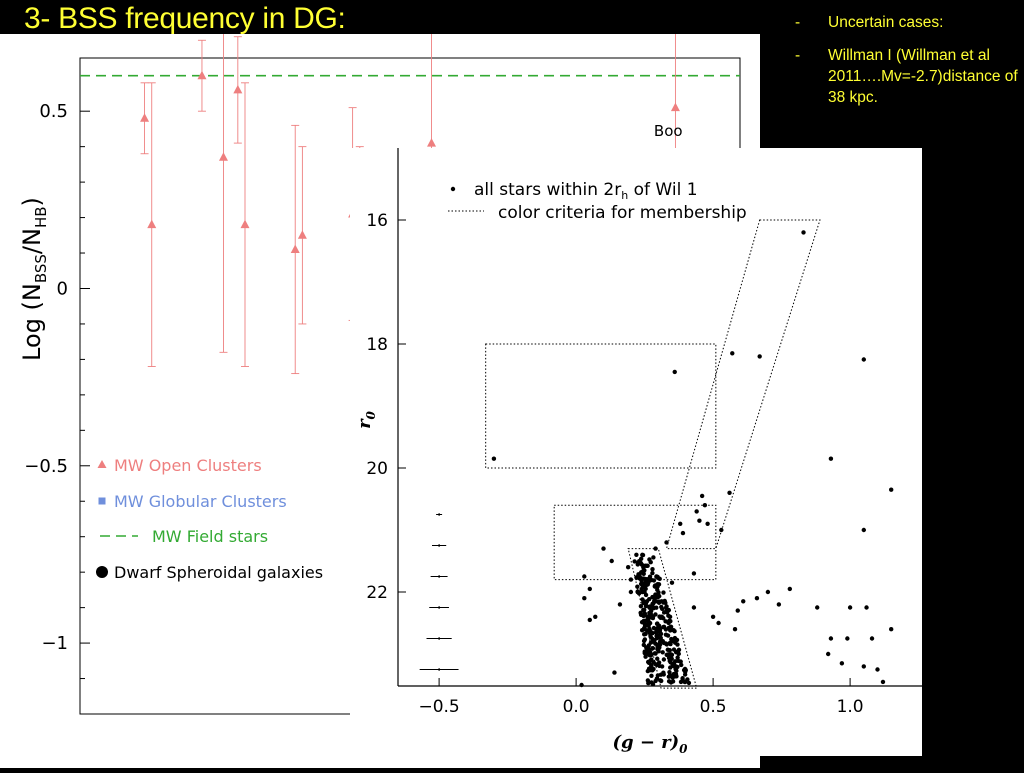 The width and height of the screenshot is (1024, 773). I want to click on membership-polygon, so click(743, 384).